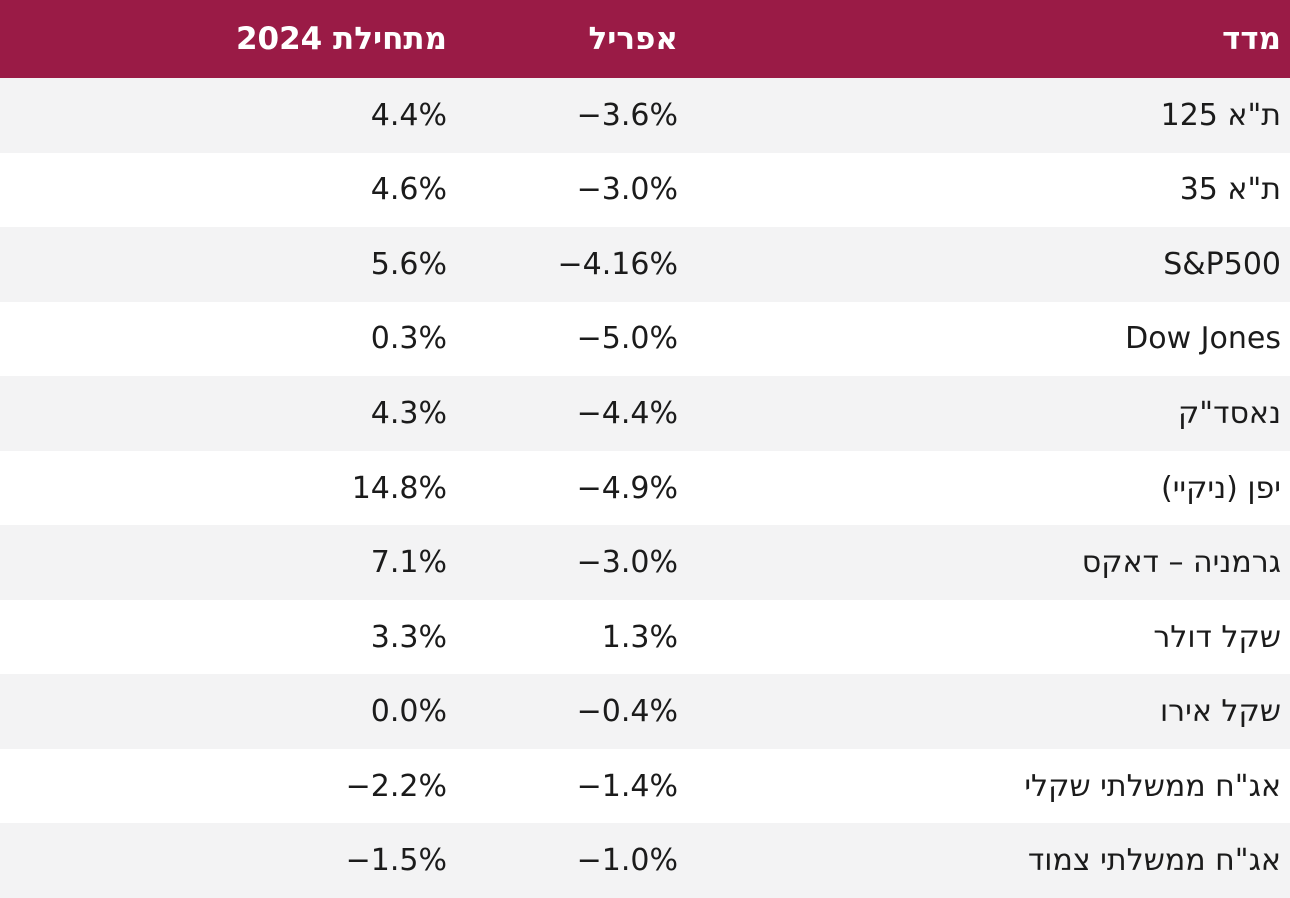 The height and width of the screenshot is (898, 1290). I want to click on ytd-value-cell: 4.3%, so click(408, 413).